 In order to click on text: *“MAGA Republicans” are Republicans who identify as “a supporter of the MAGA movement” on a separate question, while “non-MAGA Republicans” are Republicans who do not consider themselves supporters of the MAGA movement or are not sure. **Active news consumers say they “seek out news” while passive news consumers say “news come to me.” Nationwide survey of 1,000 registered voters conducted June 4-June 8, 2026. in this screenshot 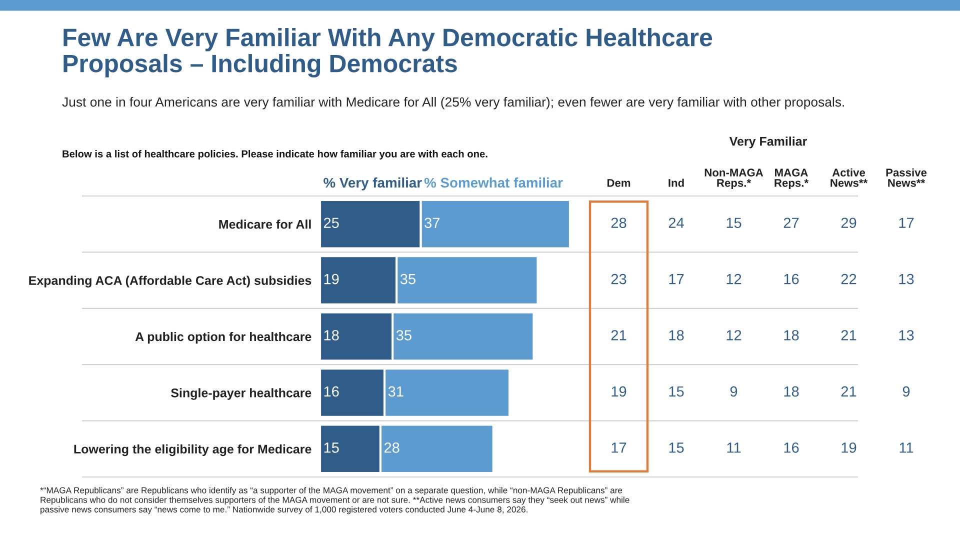, I will do `click(335, 500)`.